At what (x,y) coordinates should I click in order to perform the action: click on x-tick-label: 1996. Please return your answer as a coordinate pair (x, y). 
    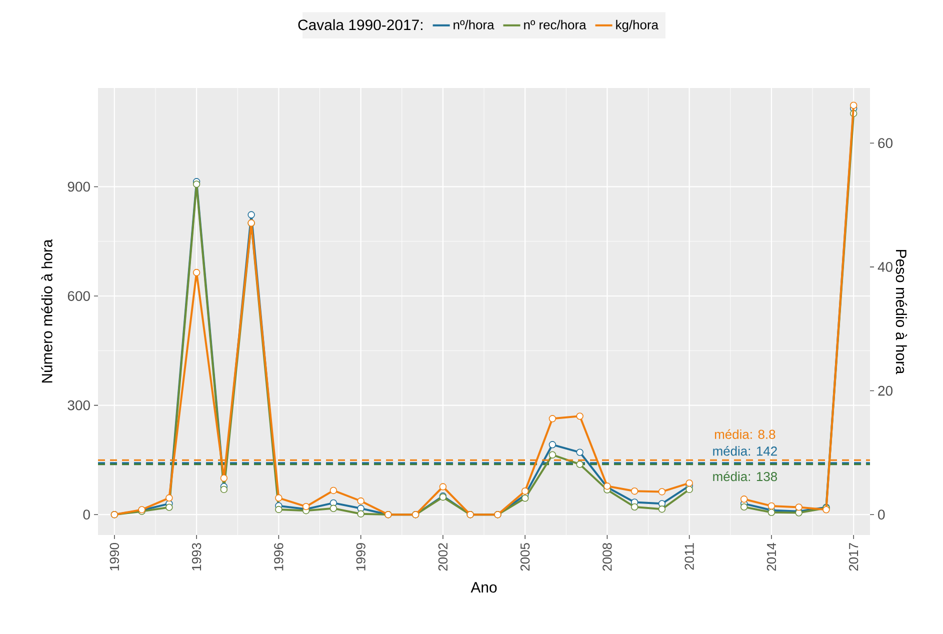
    Looking at the image, I should click on (279, 556).